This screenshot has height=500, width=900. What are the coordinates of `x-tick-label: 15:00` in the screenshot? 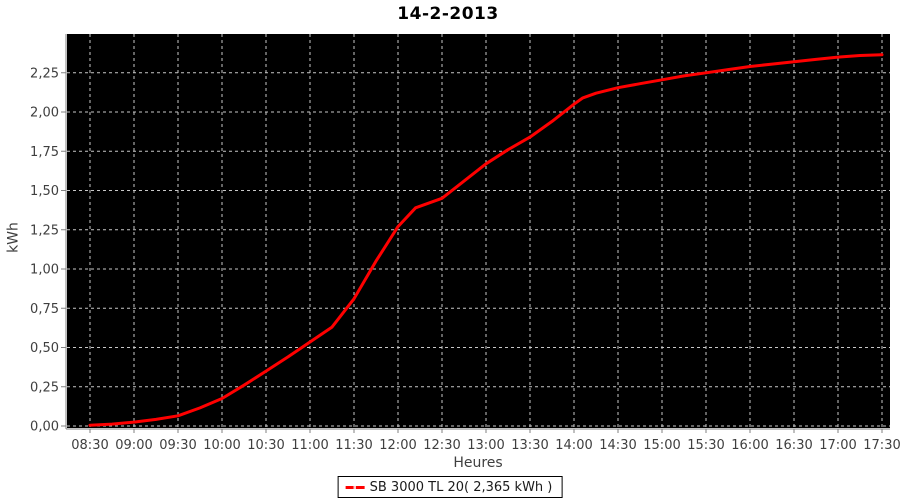 It's located at (661, 445).